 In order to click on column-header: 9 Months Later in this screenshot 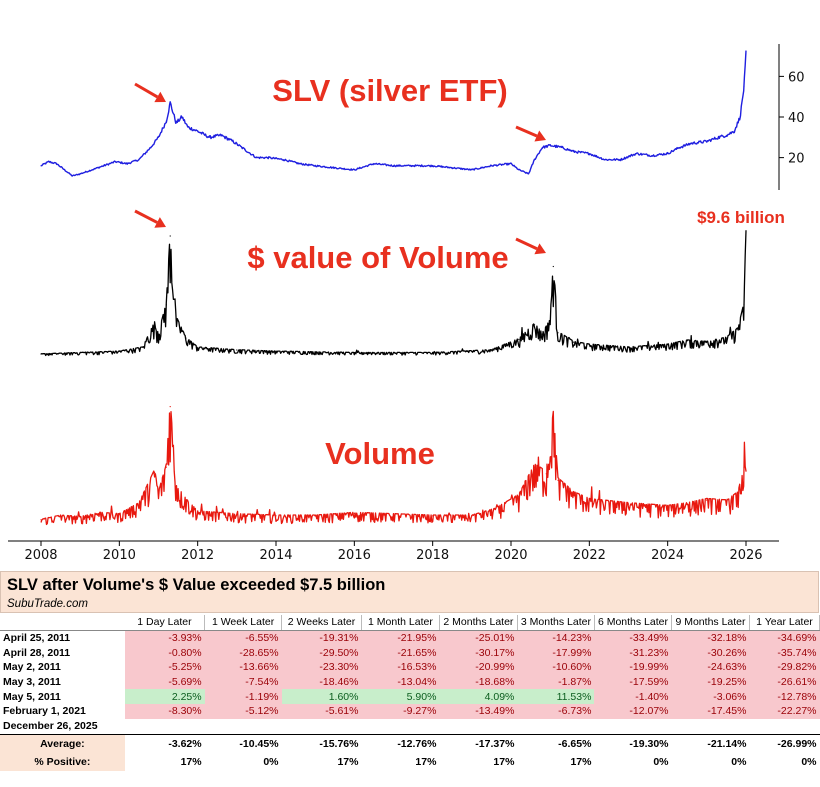, I will do `click(710, 623)`.